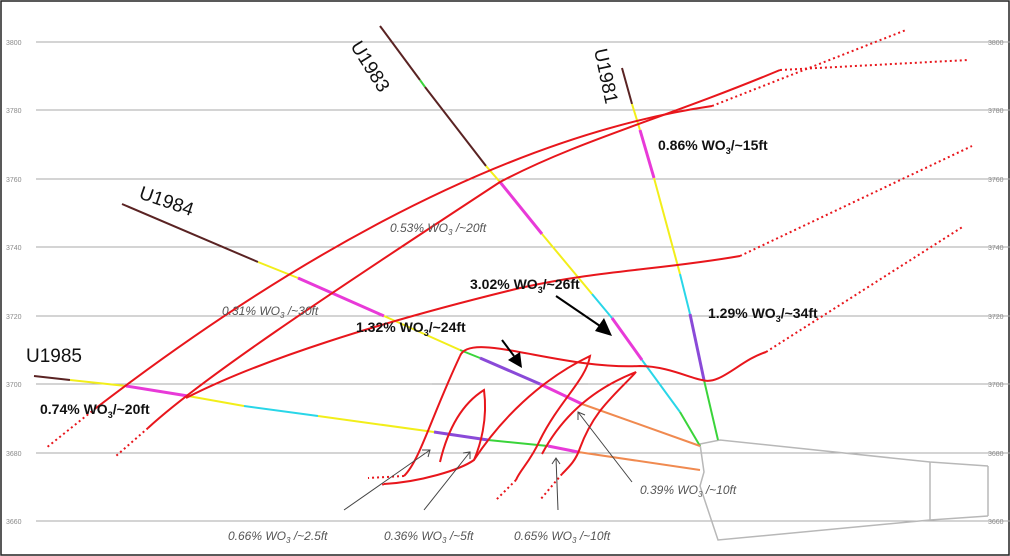 The width and height of the screenshot is (1010, 556). I want to click on grade-annotation-bottom-2: 0.36% WO3 /~5ft, so click(429, 537).